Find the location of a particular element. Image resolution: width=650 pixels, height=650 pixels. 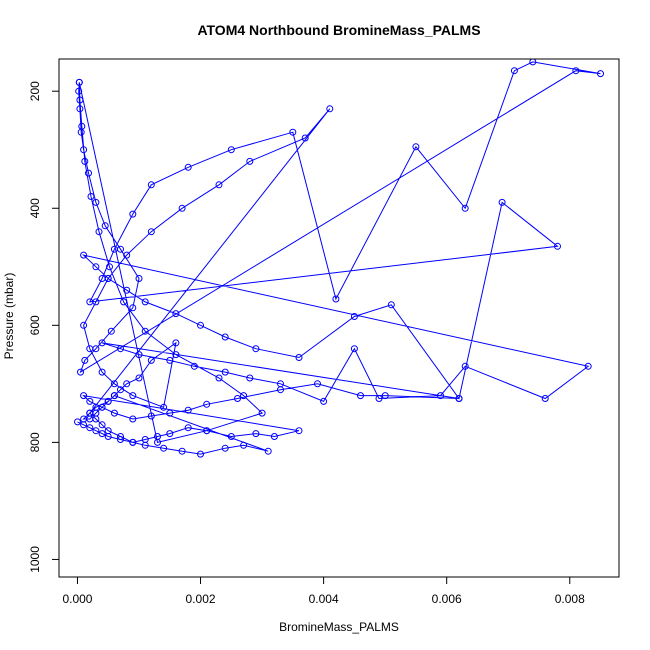

y-tick-label: 200 is located at coordinates (35, 91).